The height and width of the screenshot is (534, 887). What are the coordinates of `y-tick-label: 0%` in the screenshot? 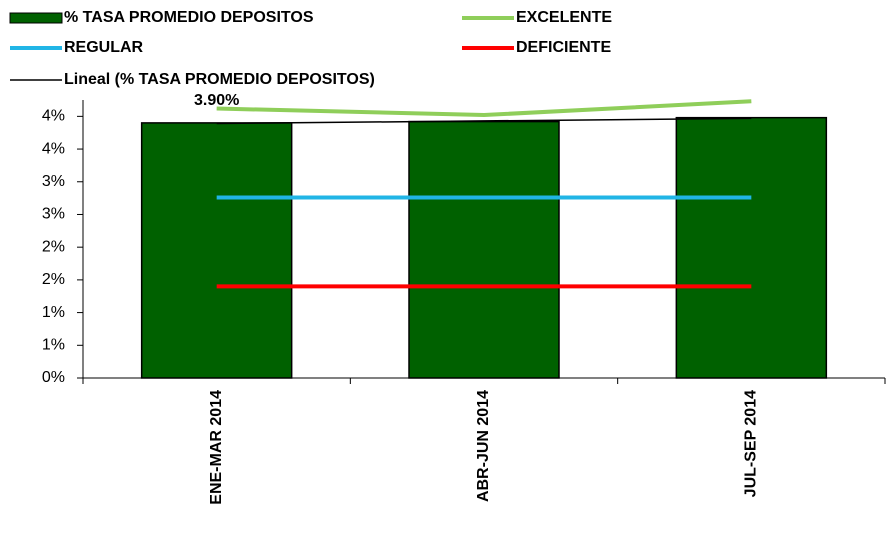 It's located at (53, 377).